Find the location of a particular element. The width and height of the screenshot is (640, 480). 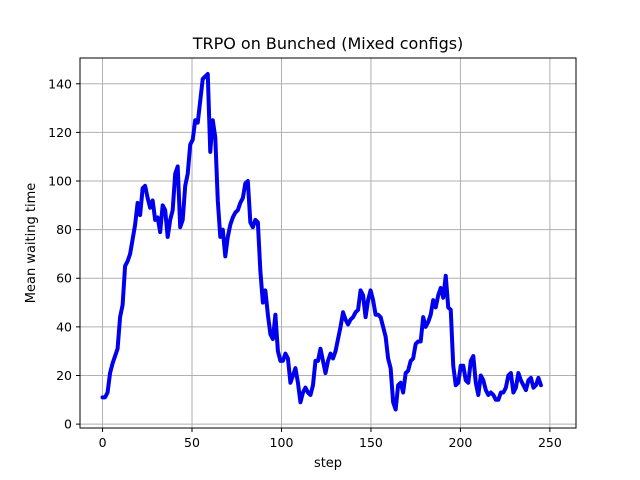

x-tick-label: 250 is located at coordinates (550, 442).